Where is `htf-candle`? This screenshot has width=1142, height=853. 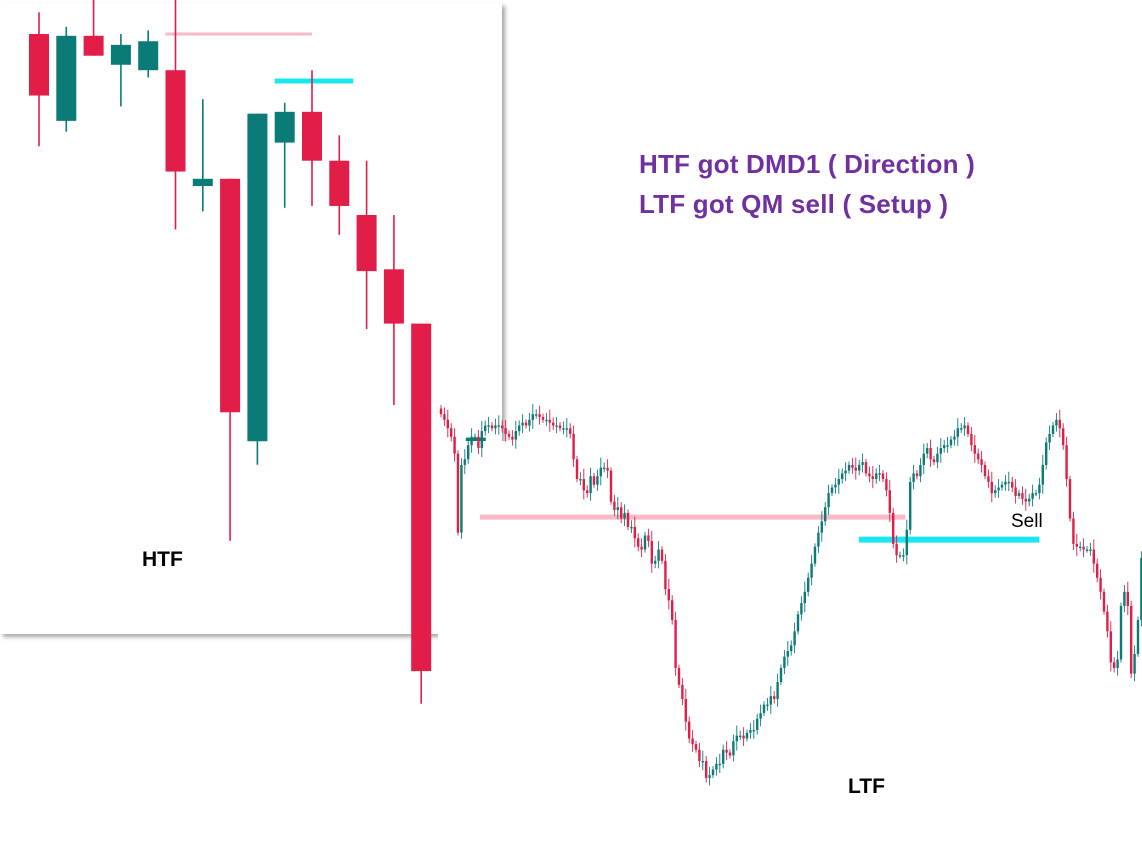 htf-candle is located at coordinates (148, 54).